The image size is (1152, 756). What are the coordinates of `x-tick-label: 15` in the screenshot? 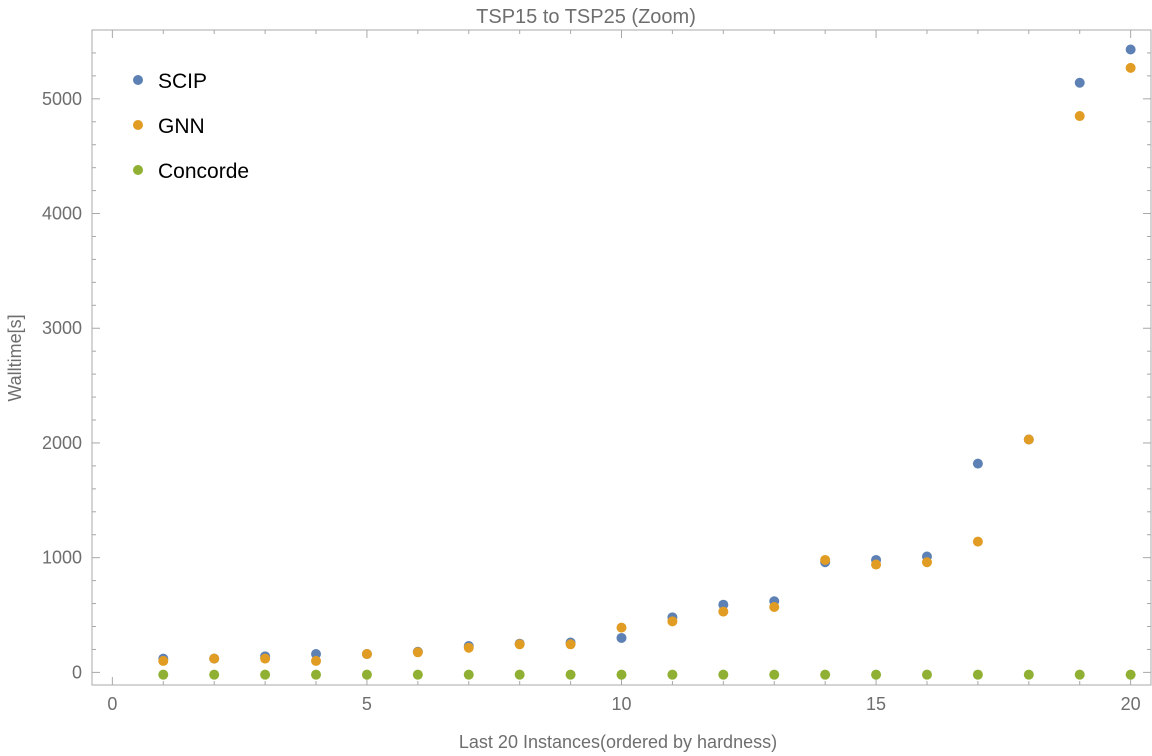 It's located at (876, 704).